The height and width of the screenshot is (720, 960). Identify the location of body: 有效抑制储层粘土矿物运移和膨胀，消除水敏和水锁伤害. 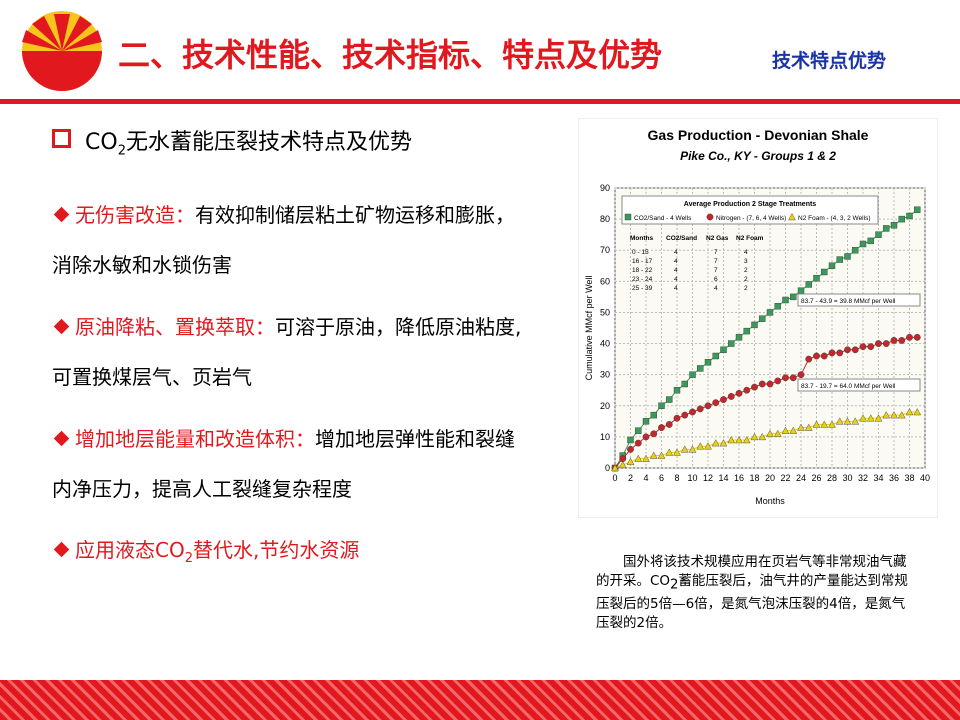
(283, 240).